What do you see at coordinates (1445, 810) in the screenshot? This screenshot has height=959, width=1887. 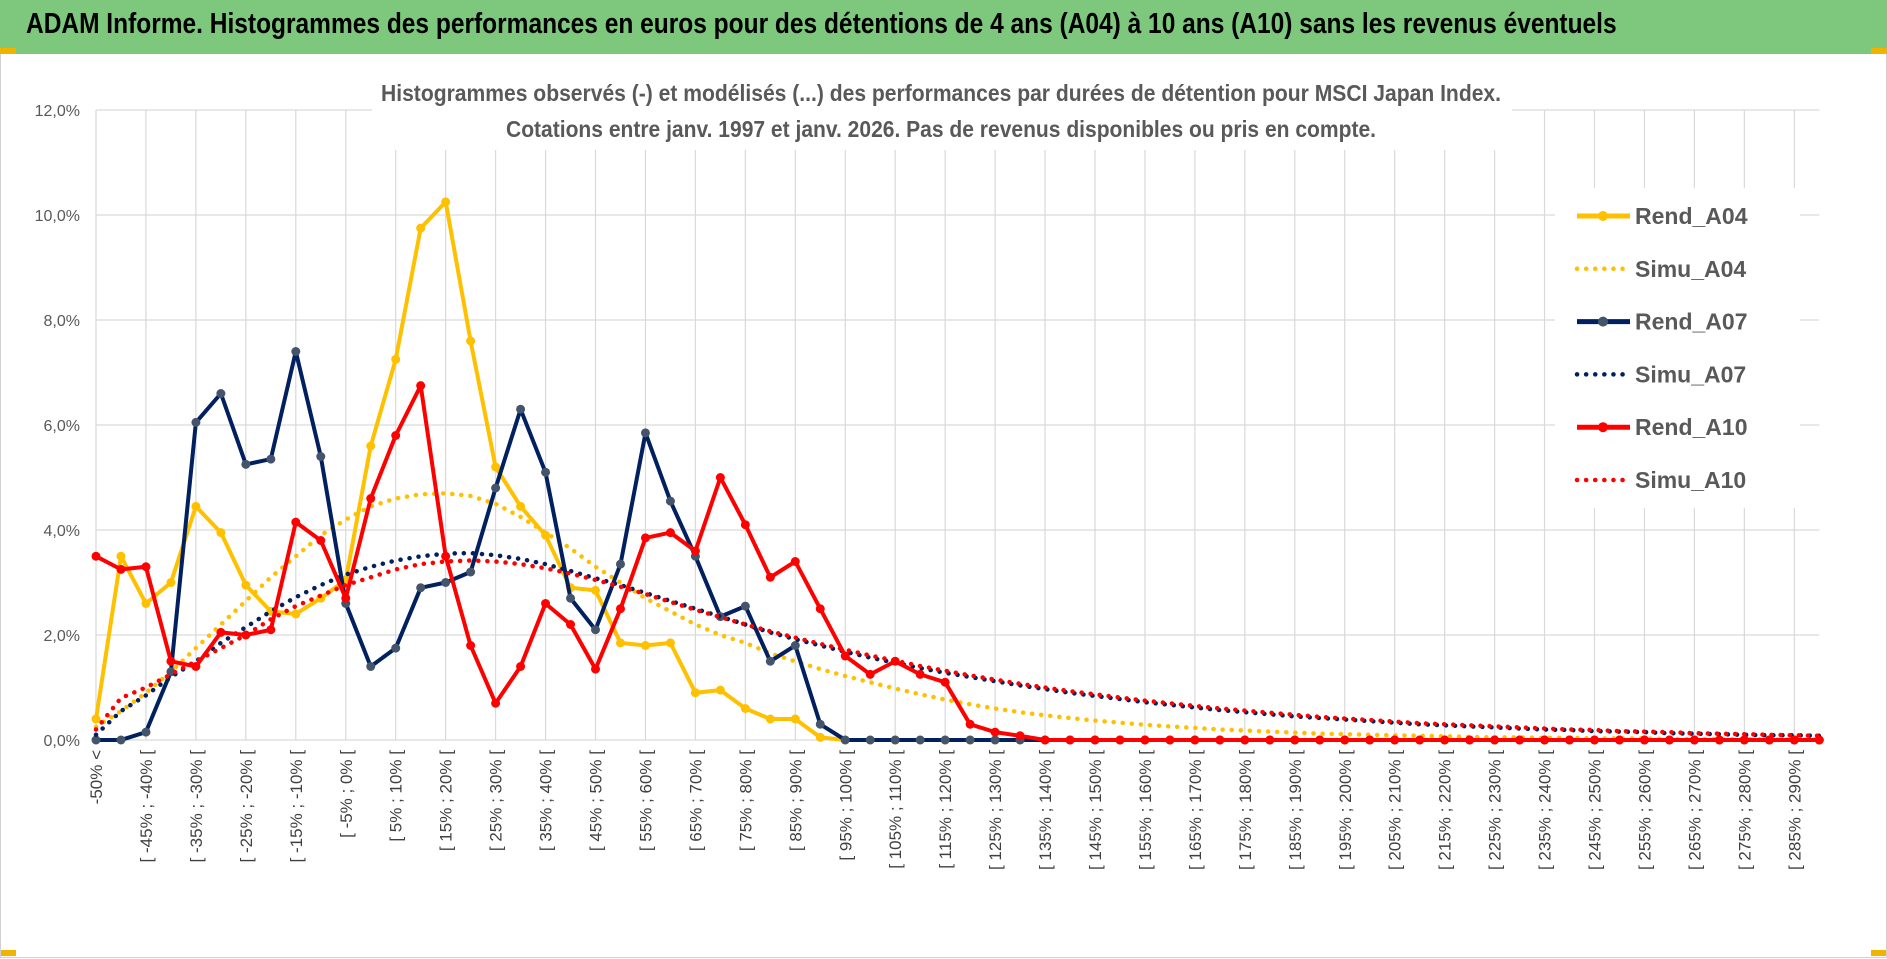 I see `x-tick-label: [ 215% ; 220% [` at bounding box center [1445, 810].